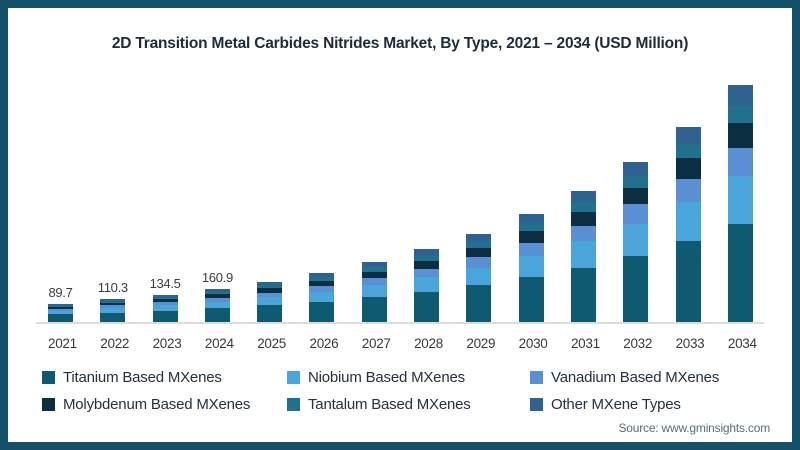 The image size is (800, 450). I want to click on bar-column-2024: 160.9, so click(217, 296).